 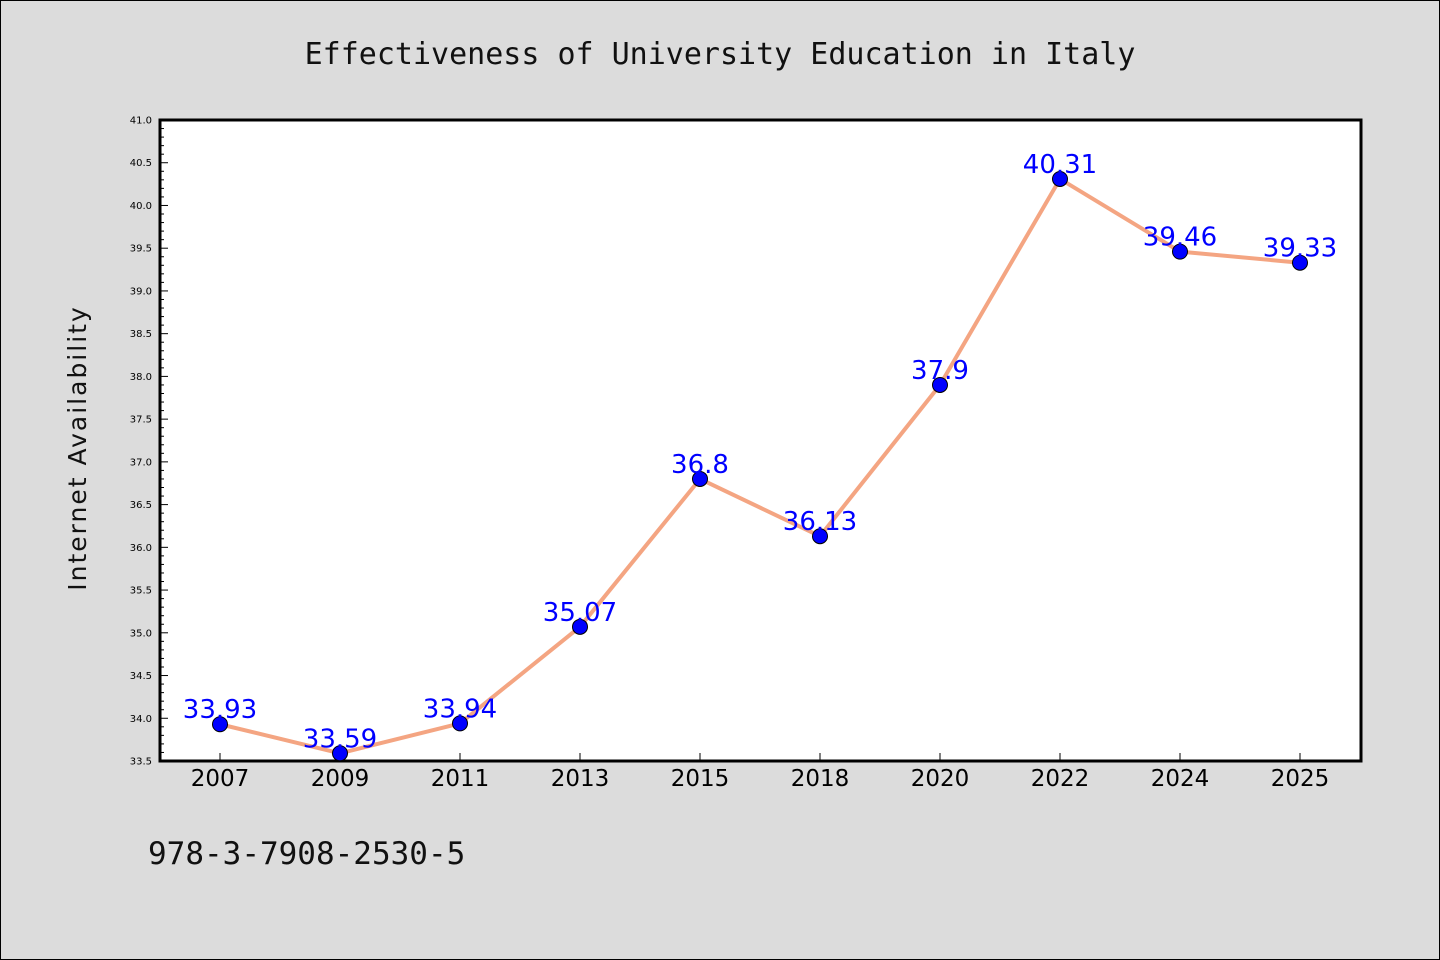 What do you see at coordinates (1060, 165) in the screenshot?
I see `data-label: 40.31` at bounding box center [1060, 165].